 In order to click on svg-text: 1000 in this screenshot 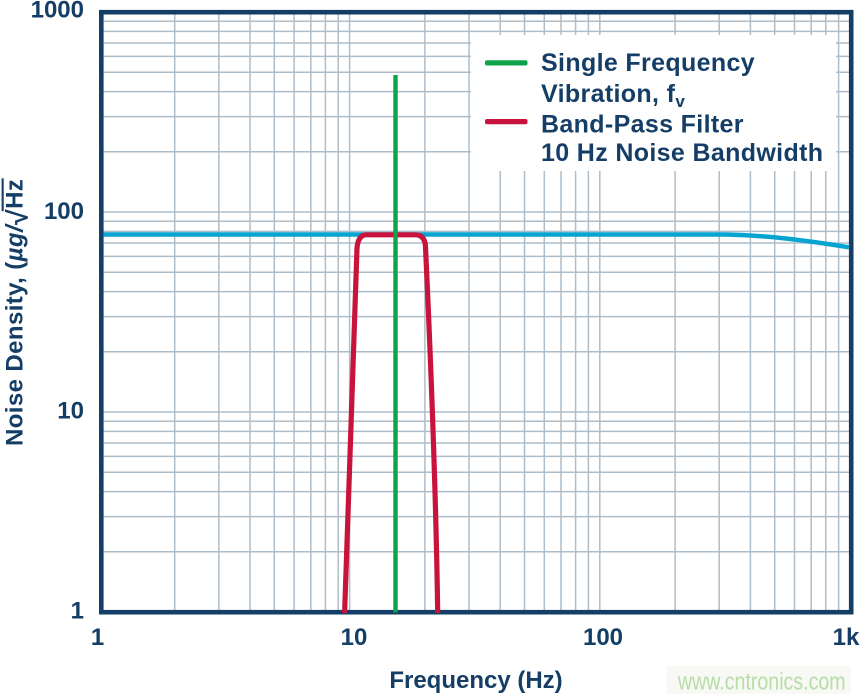, I will do `click(57, 12)`.